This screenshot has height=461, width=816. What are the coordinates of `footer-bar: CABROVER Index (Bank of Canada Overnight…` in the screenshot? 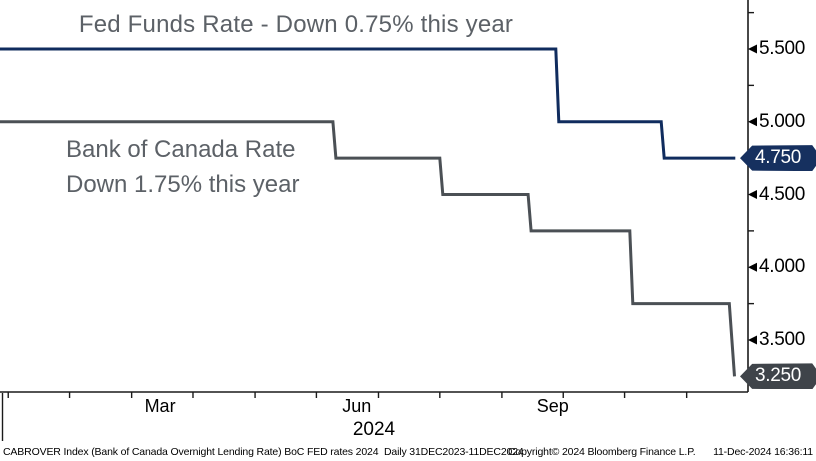 It's located at (408, 452).